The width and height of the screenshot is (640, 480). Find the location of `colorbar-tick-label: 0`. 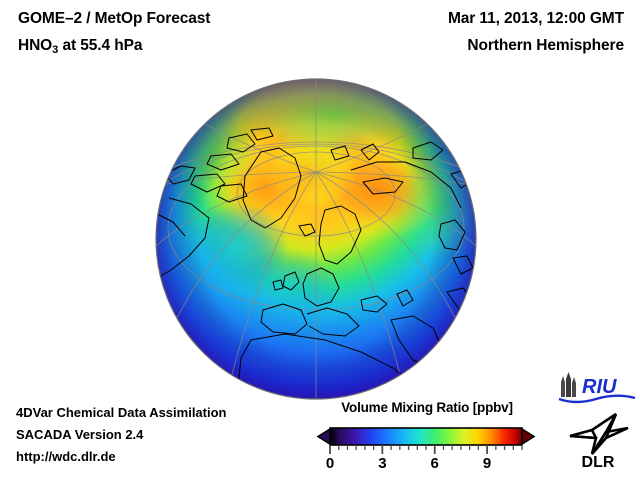

colorbar-tick-label: 0 is located at coordinates (330, 462).